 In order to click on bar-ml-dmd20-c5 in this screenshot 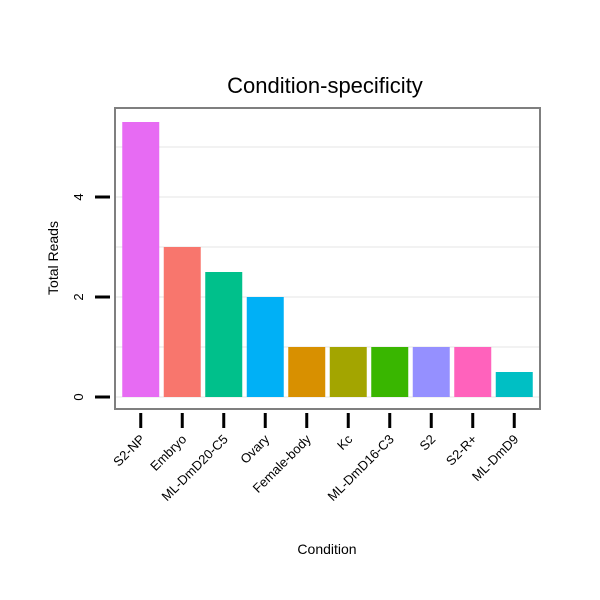, I will do `click(224, 334)`.